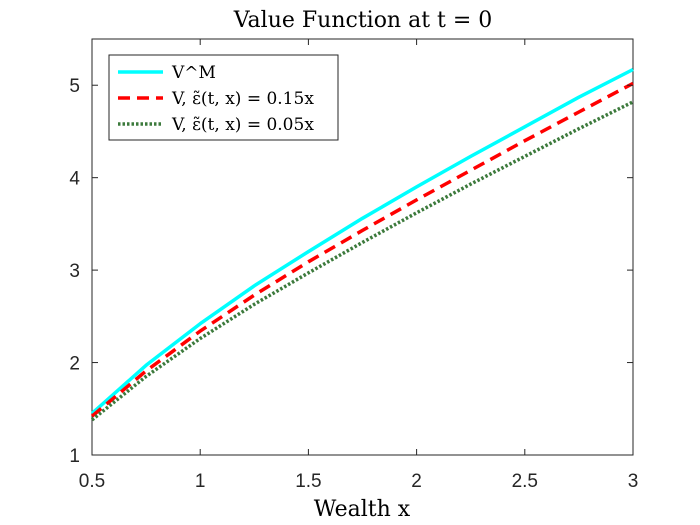 The width and height of the screenshot is (700, 525). What do you see at coordinates (242, 99) in the screenshot?
I see `legend-label-2: V, ε̃(t, x) = 0.15x` at bounding box center [242, 99].